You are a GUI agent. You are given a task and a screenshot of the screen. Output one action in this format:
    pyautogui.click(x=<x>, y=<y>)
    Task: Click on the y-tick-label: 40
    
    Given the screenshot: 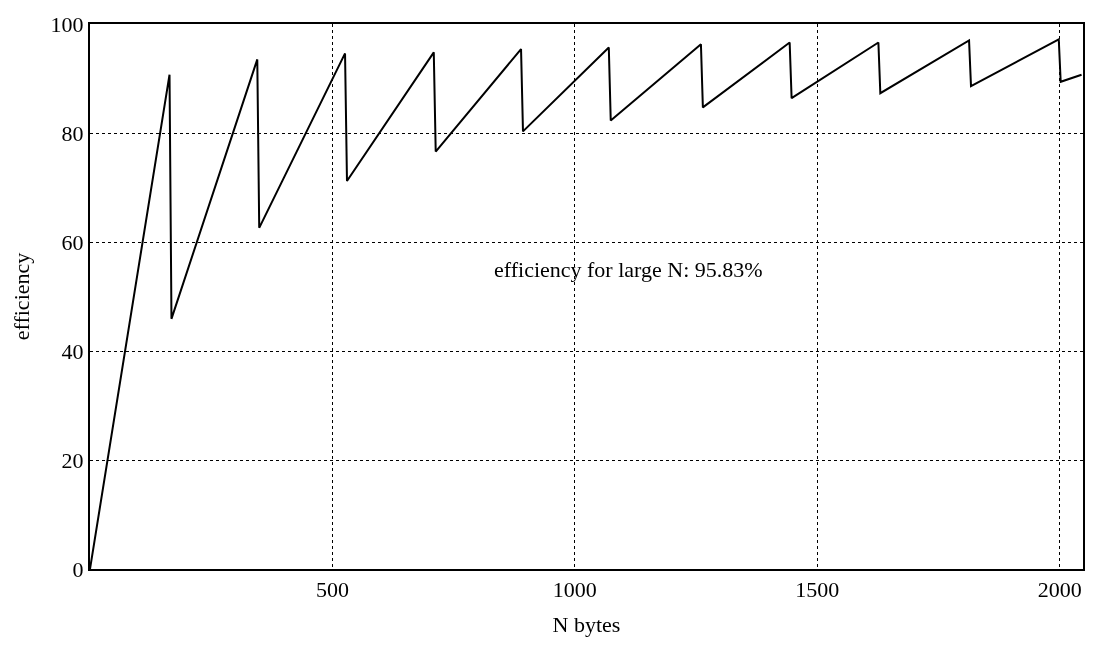 What is the action you would take?
    pyautogui.click(x=72, y=351)
    